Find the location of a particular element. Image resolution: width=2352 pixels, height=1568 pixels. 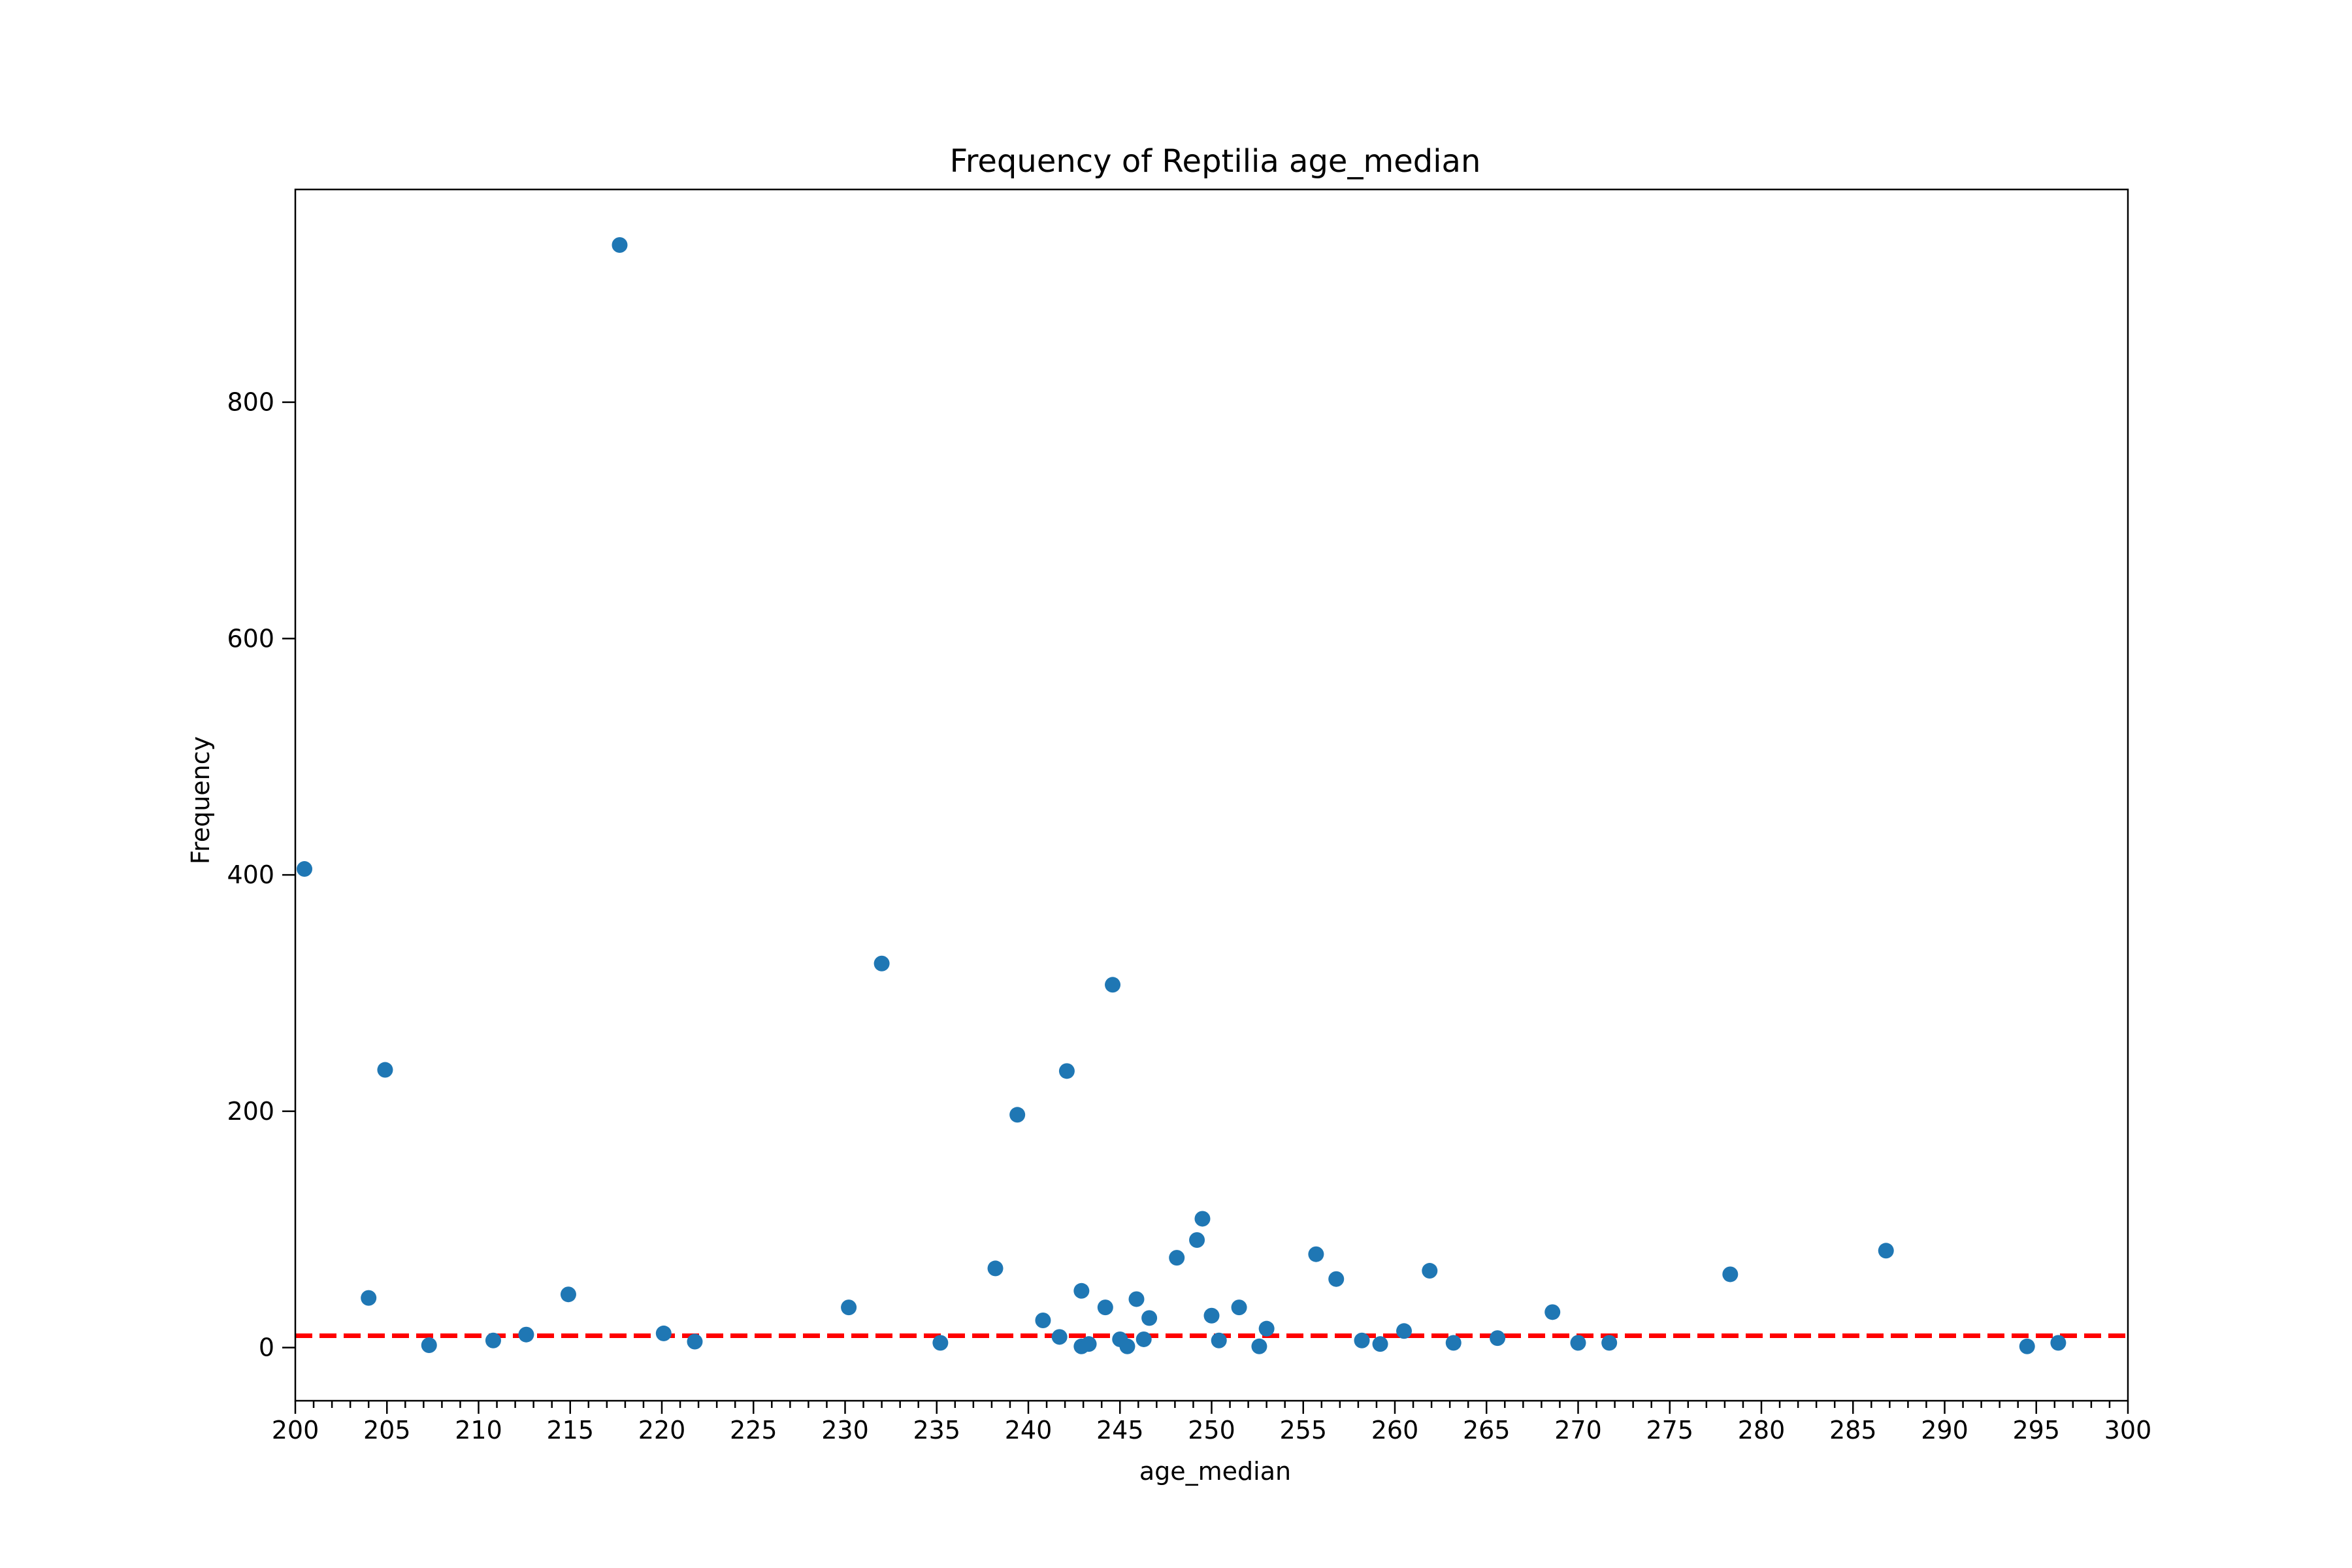

x-tick-label: 230 is located at coordinates (845, 1430).